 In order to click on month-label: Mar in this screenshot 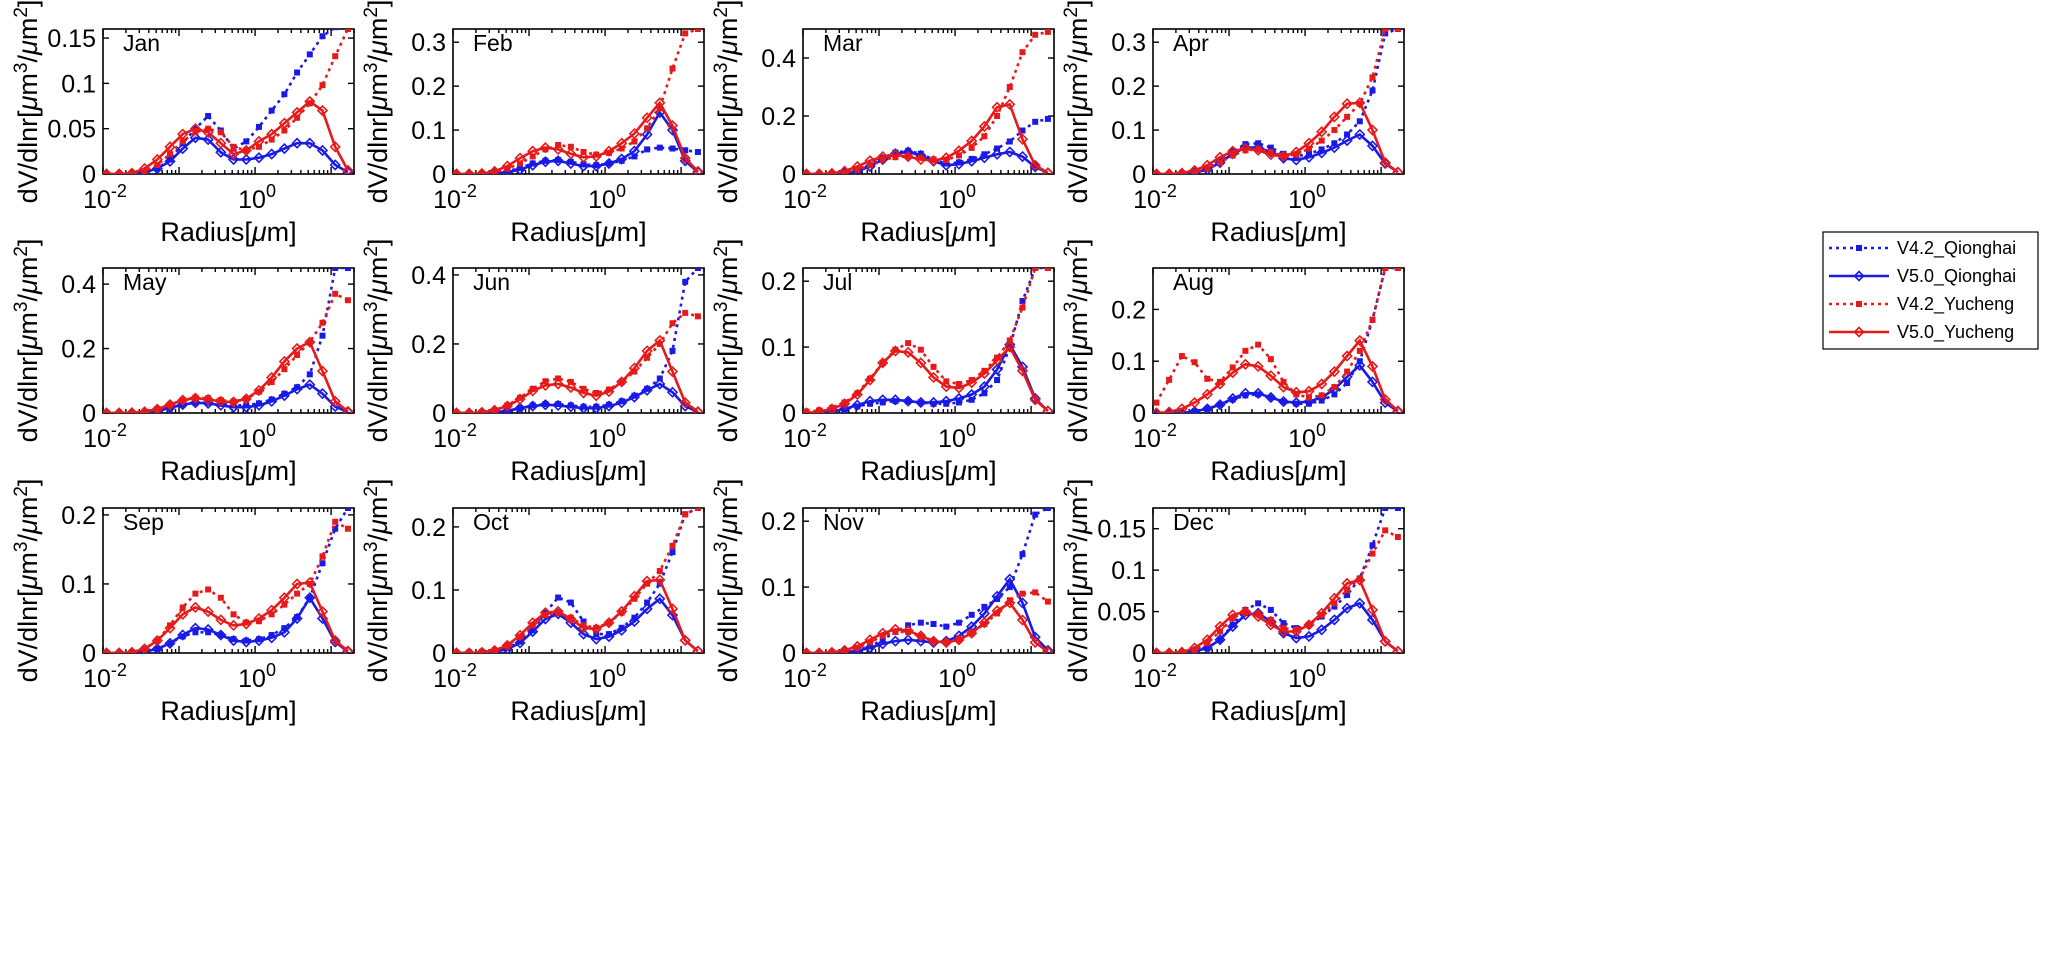, I will do `click(843, 43)`.